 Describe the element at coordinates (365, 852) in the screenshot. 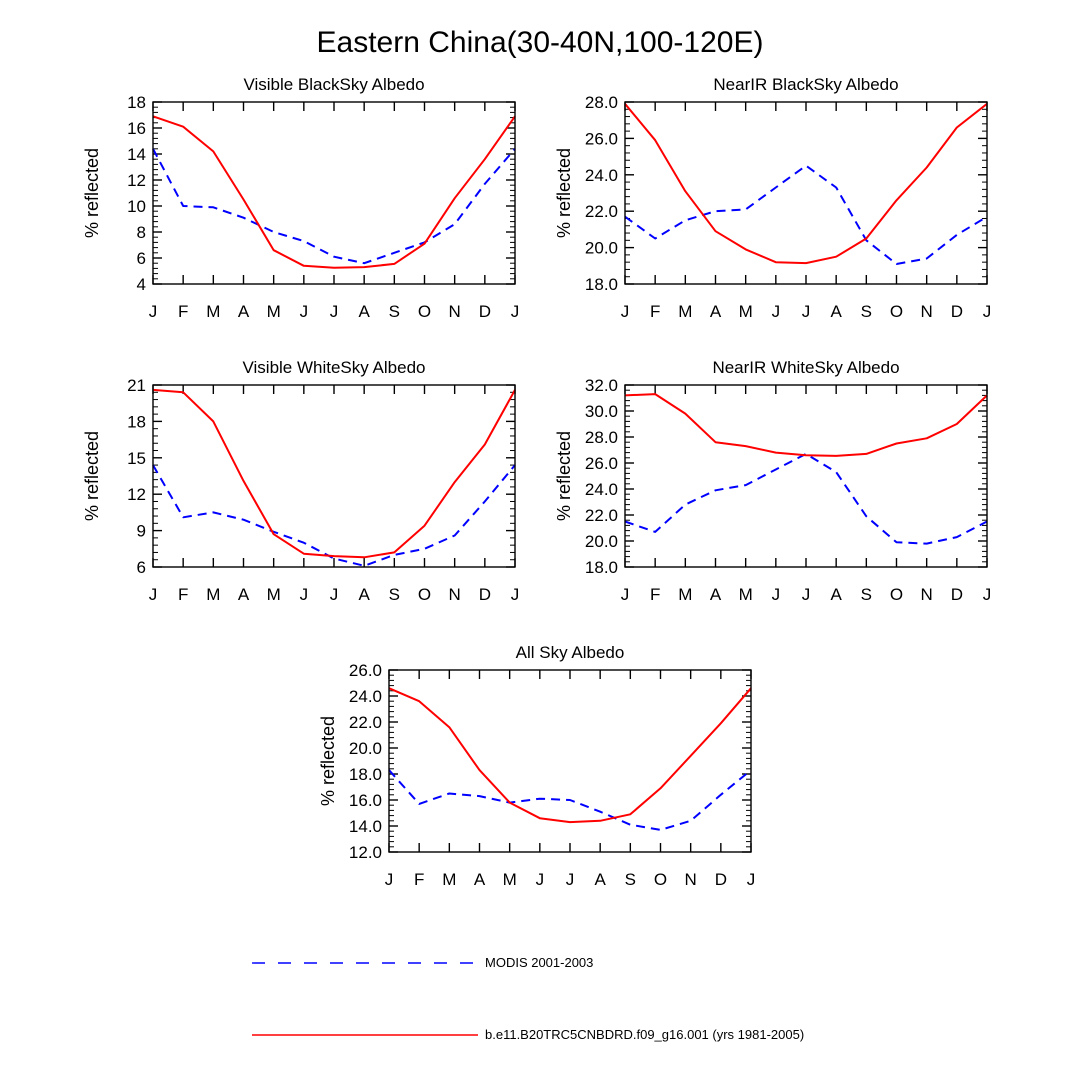

I see `y-tick-label: 12.0` at that location.